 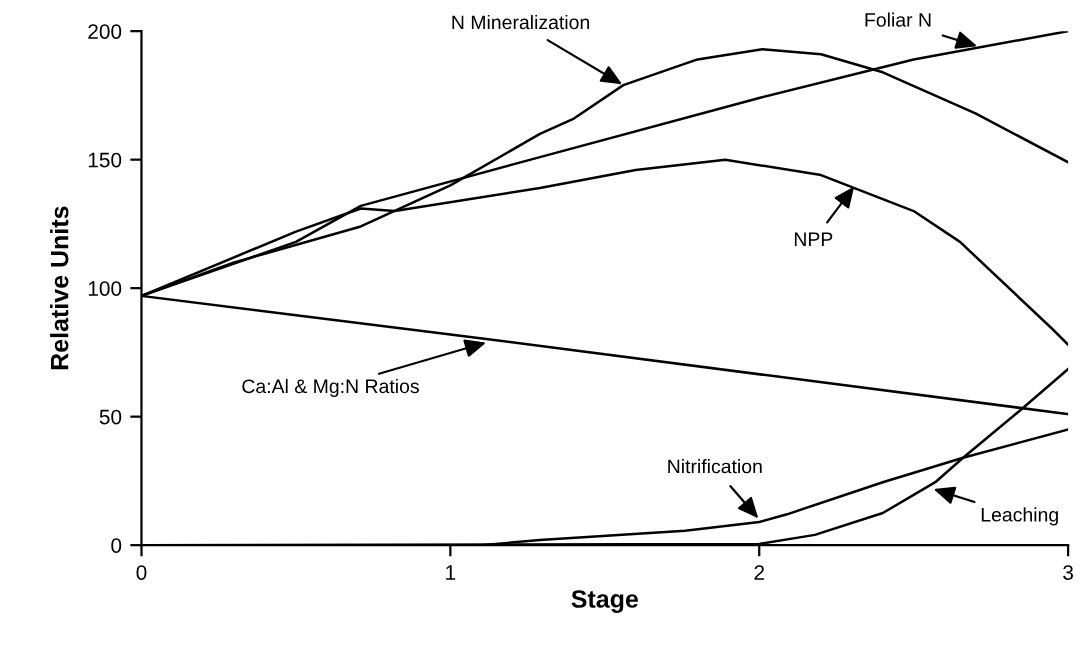 I want to click on annotation: Leaching, so click(x=1019, y=516).